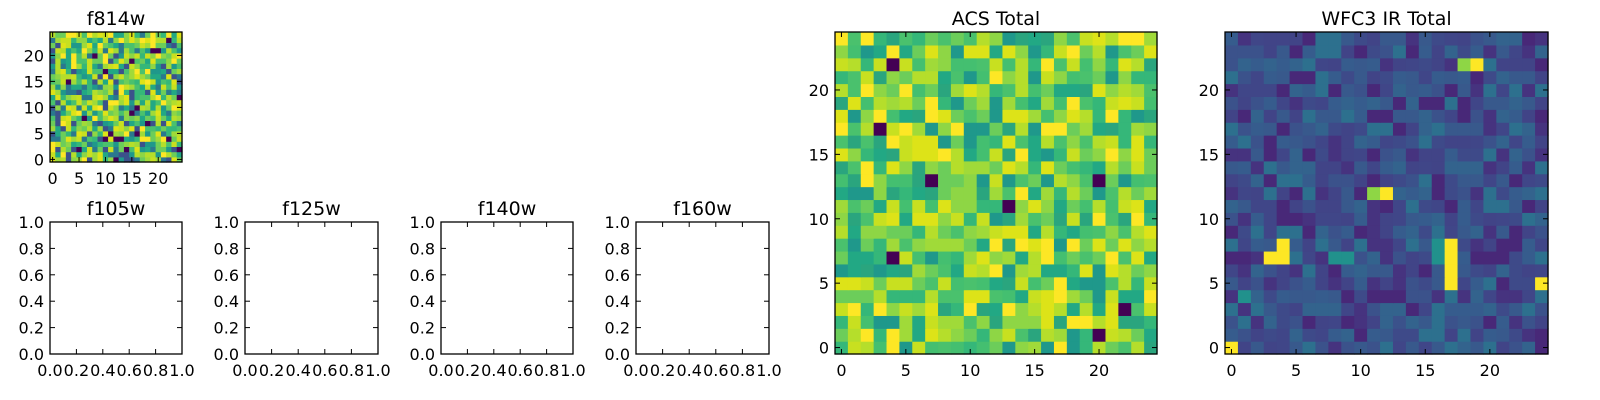  What do you see at coordinates (31, 275) in the screenshot?
I see `f105w-ytick-label: 0.6` at bounding box center [31, 275].